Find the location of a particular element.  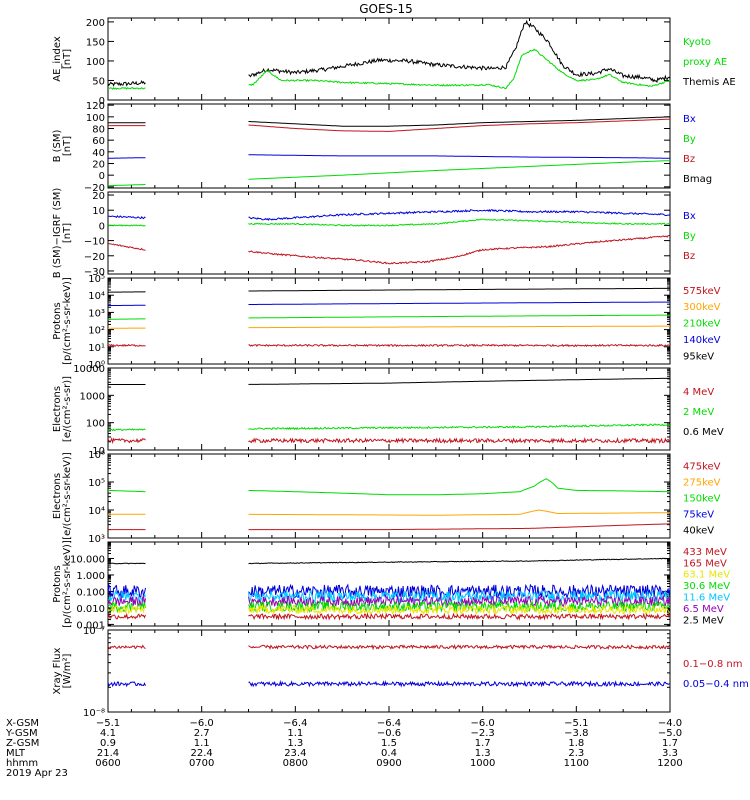

x-row-label: Y-GSM is located at coordinates (21, 733).